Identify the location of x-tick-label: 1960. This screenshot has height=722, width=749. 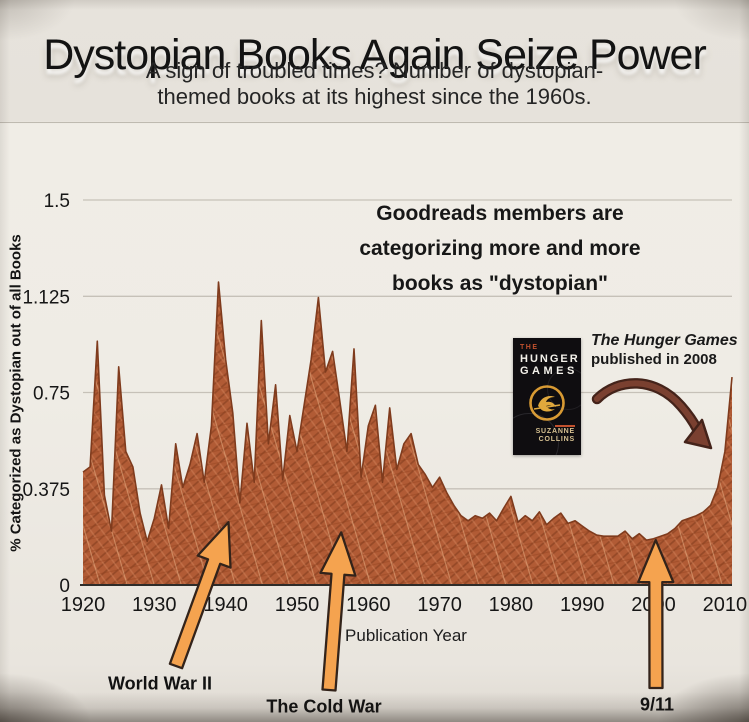
(368, 605).